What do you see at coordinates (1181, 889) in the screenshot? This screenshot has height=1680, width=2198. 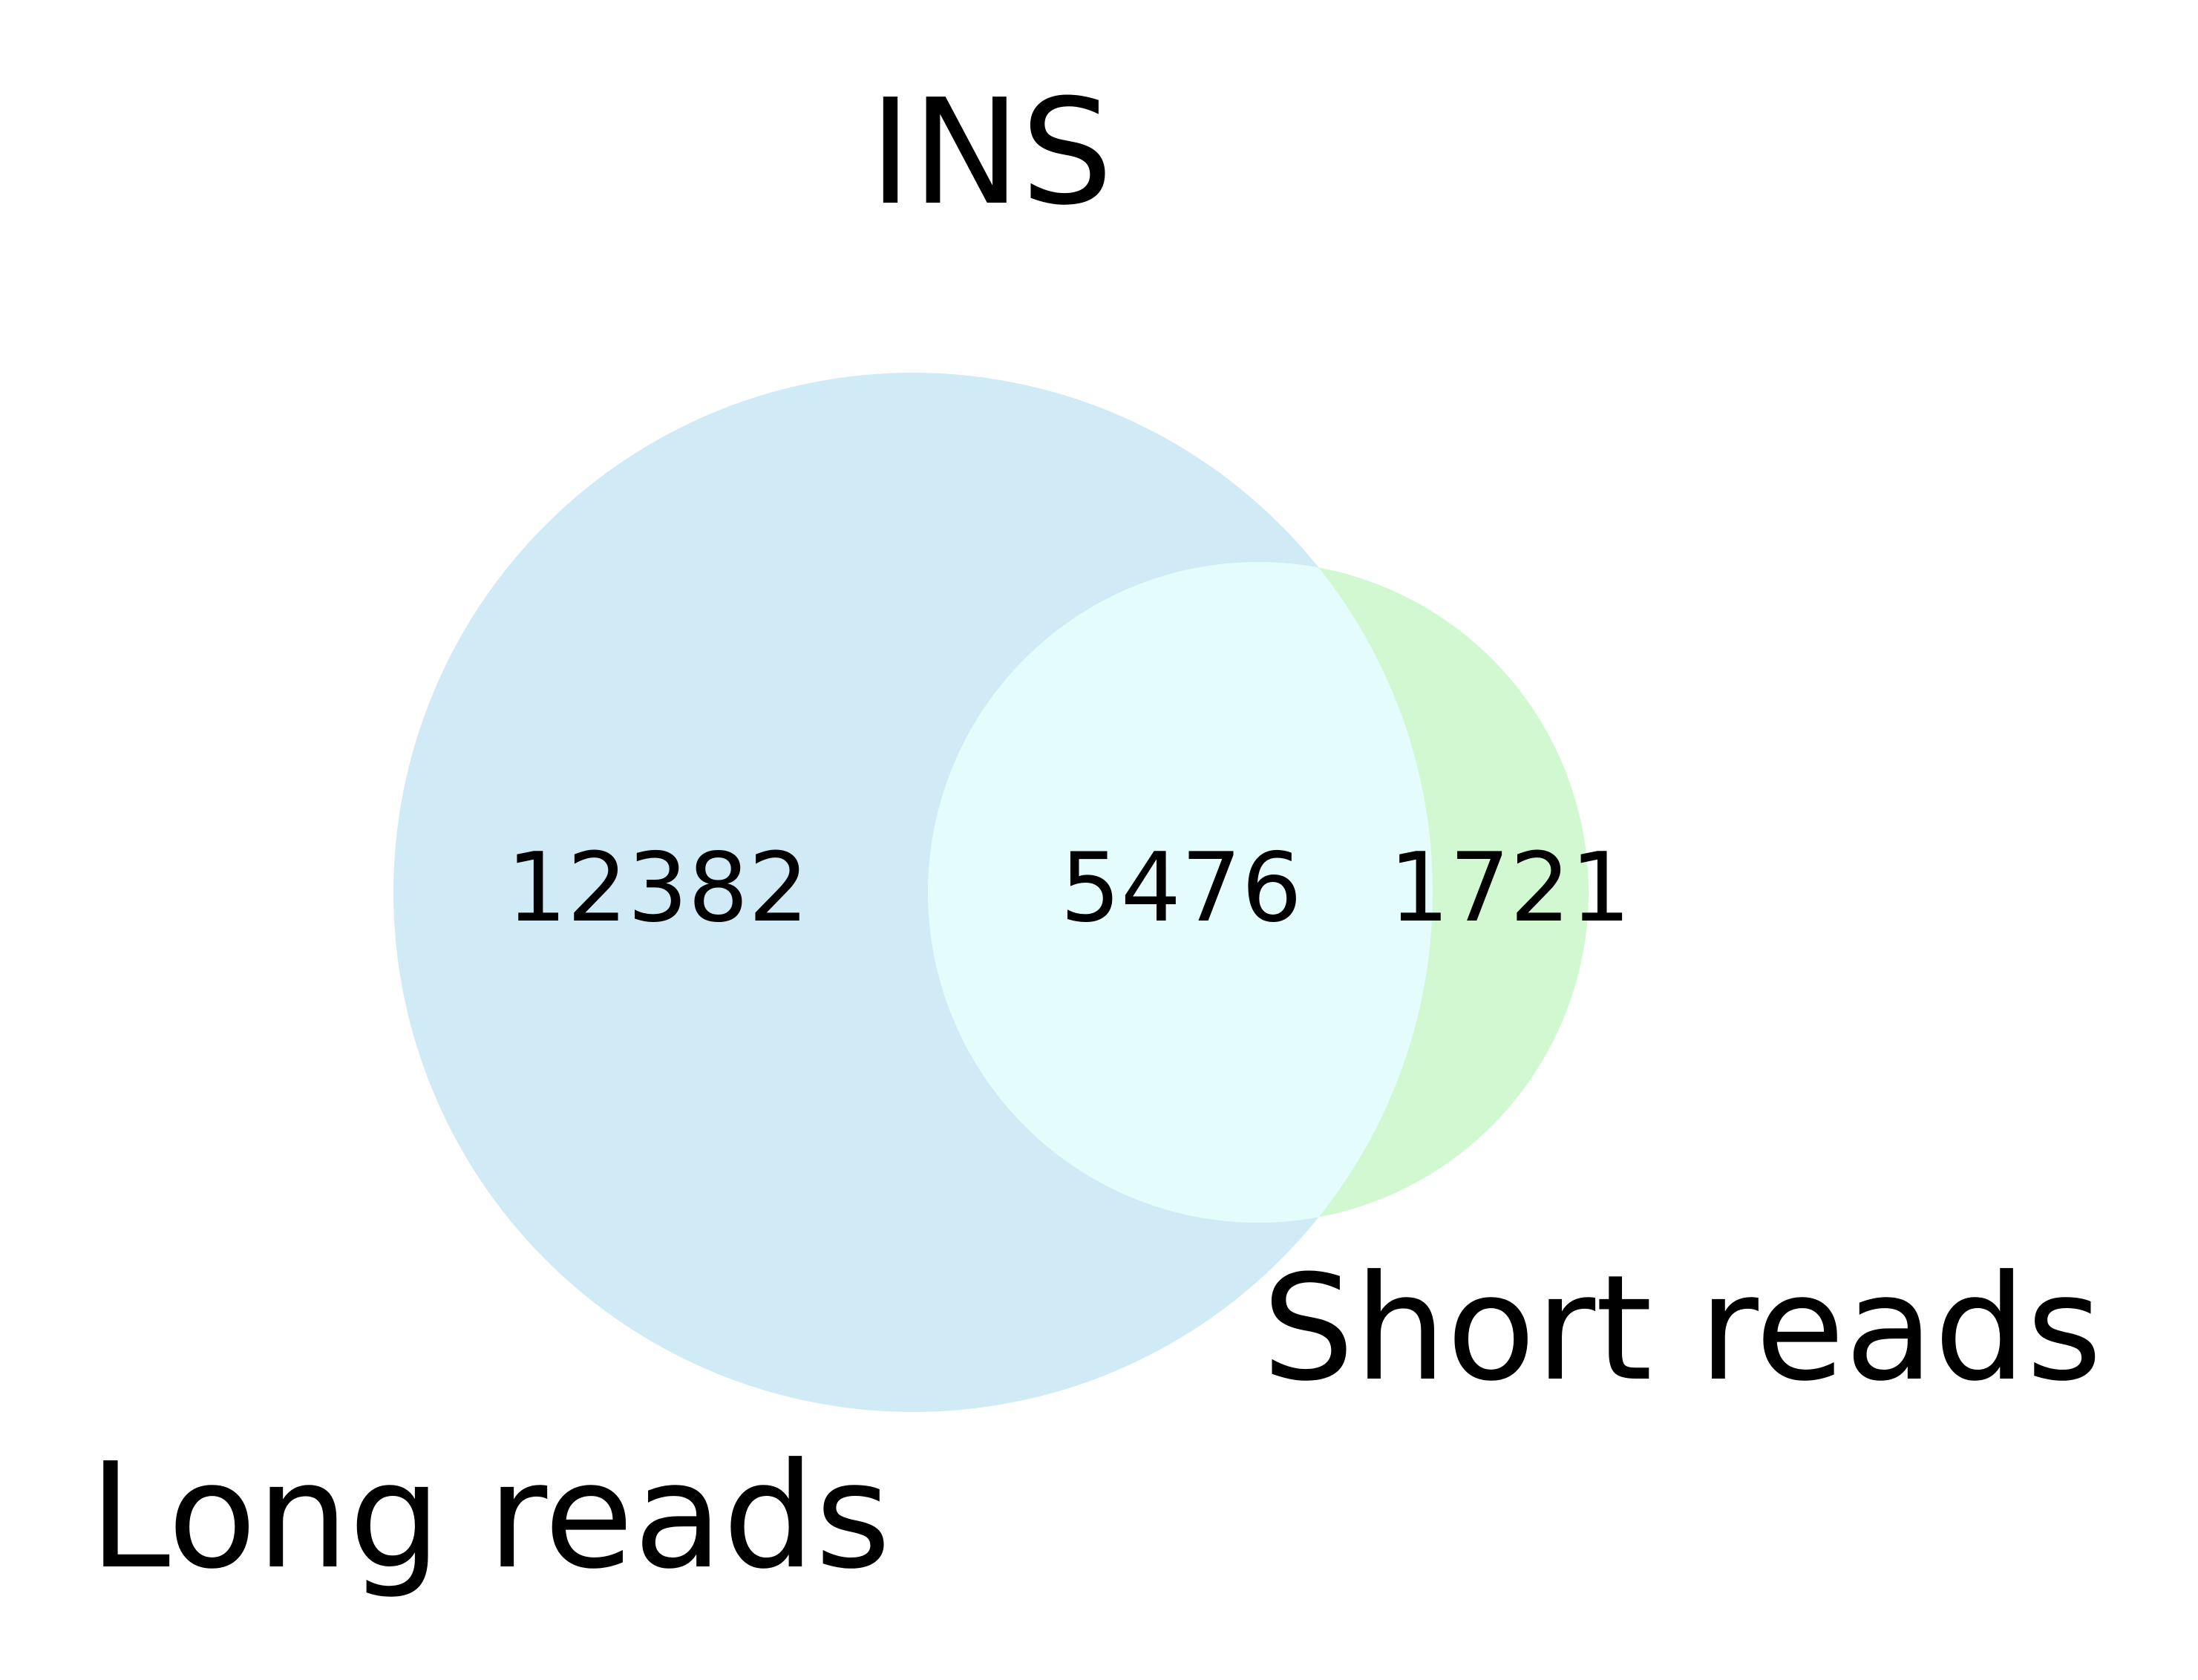 I see `overlap-count: 5476` at bounding box center [1181, 889].